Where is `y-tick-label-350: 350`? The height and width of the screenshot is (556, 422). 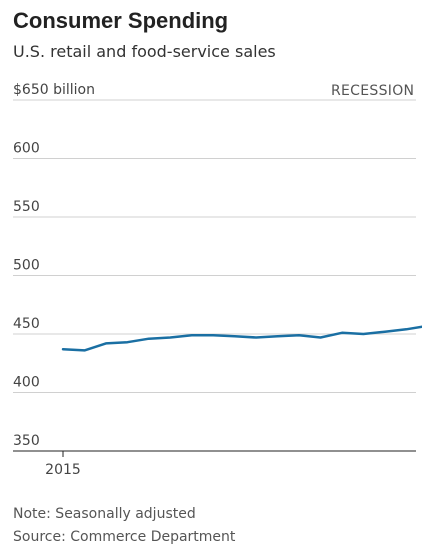
y-tick-label-350: 350 is located at coordinates (26, 441).